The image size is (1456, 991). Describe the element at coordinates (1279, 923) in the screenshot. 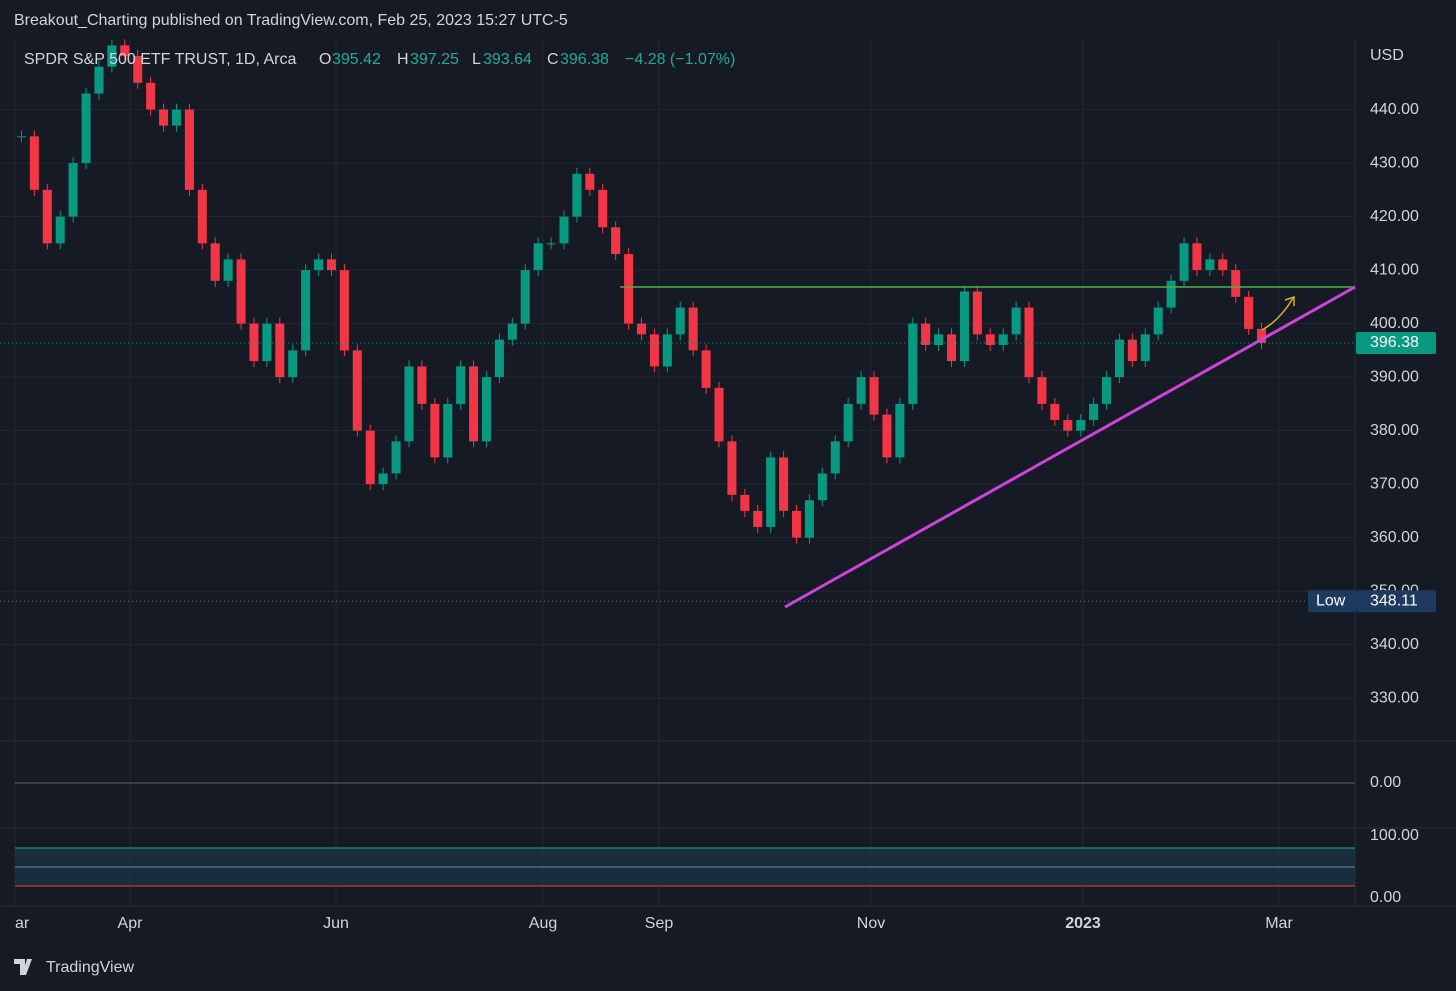

I see `x-tick-label: Mar` at that location.